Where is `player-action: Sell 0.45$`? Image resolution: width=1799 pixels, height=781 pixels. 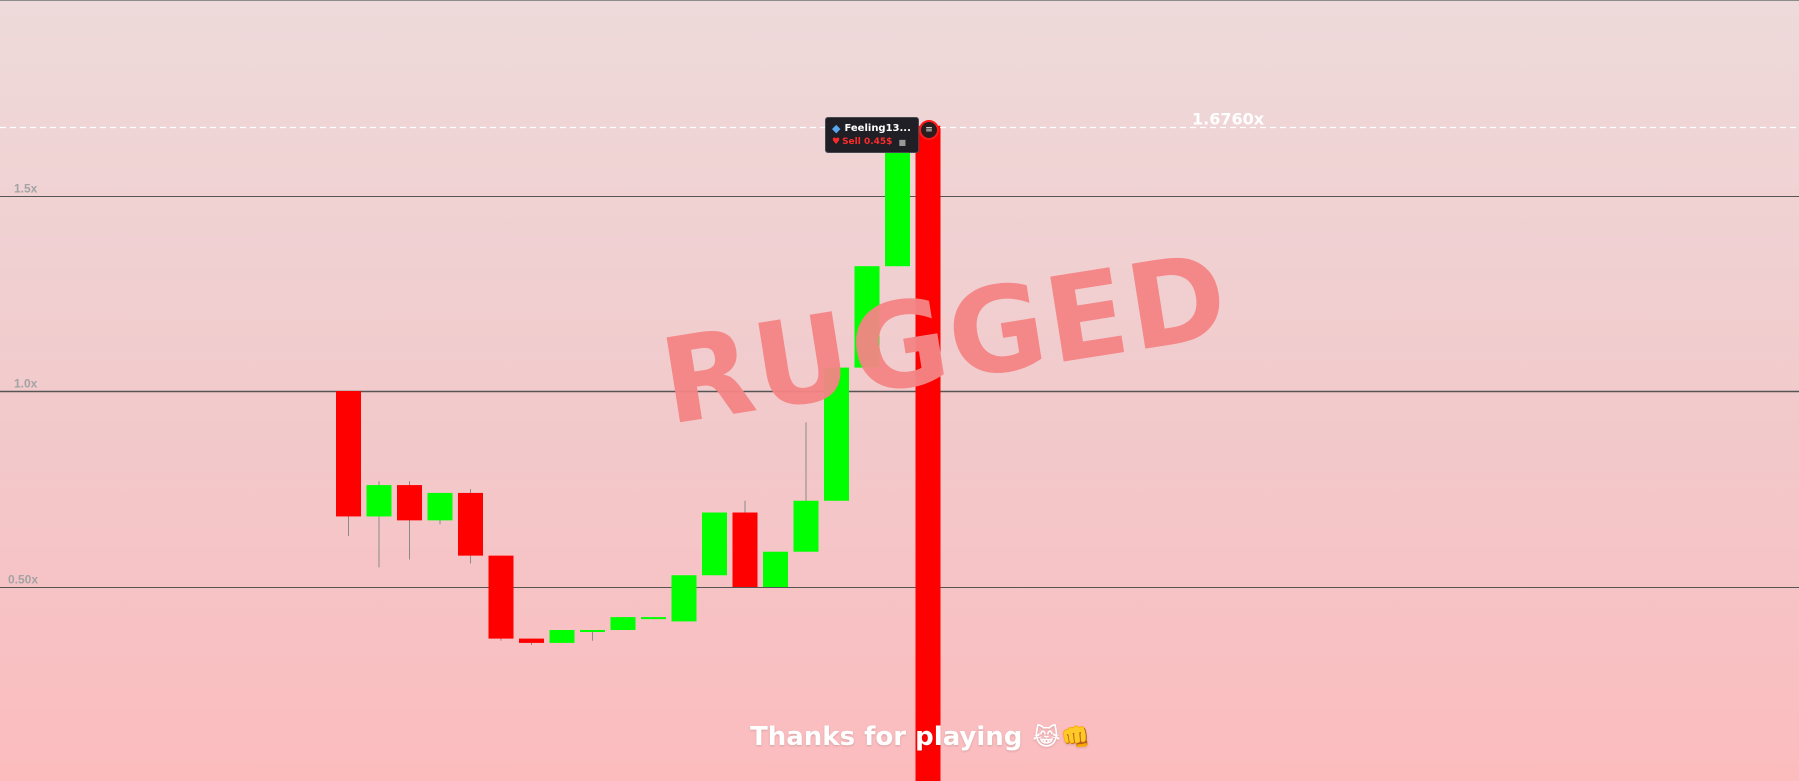
player-action: Sell 0.45$ is located at coordinates (867, 142).